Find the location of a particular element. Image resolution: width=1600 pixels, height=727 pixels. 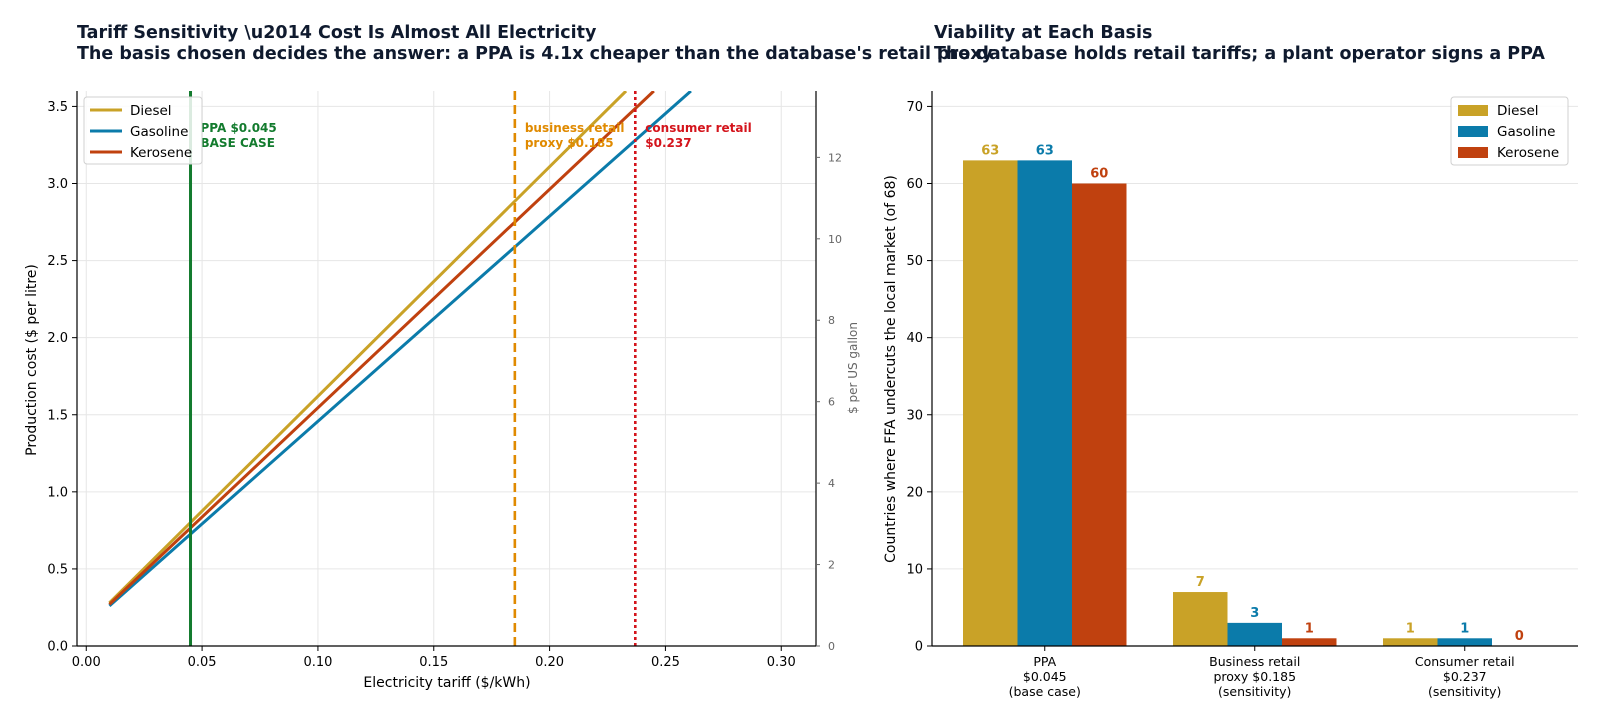

right-legend-label: Kerosene is located at coordinates (1528, 153).